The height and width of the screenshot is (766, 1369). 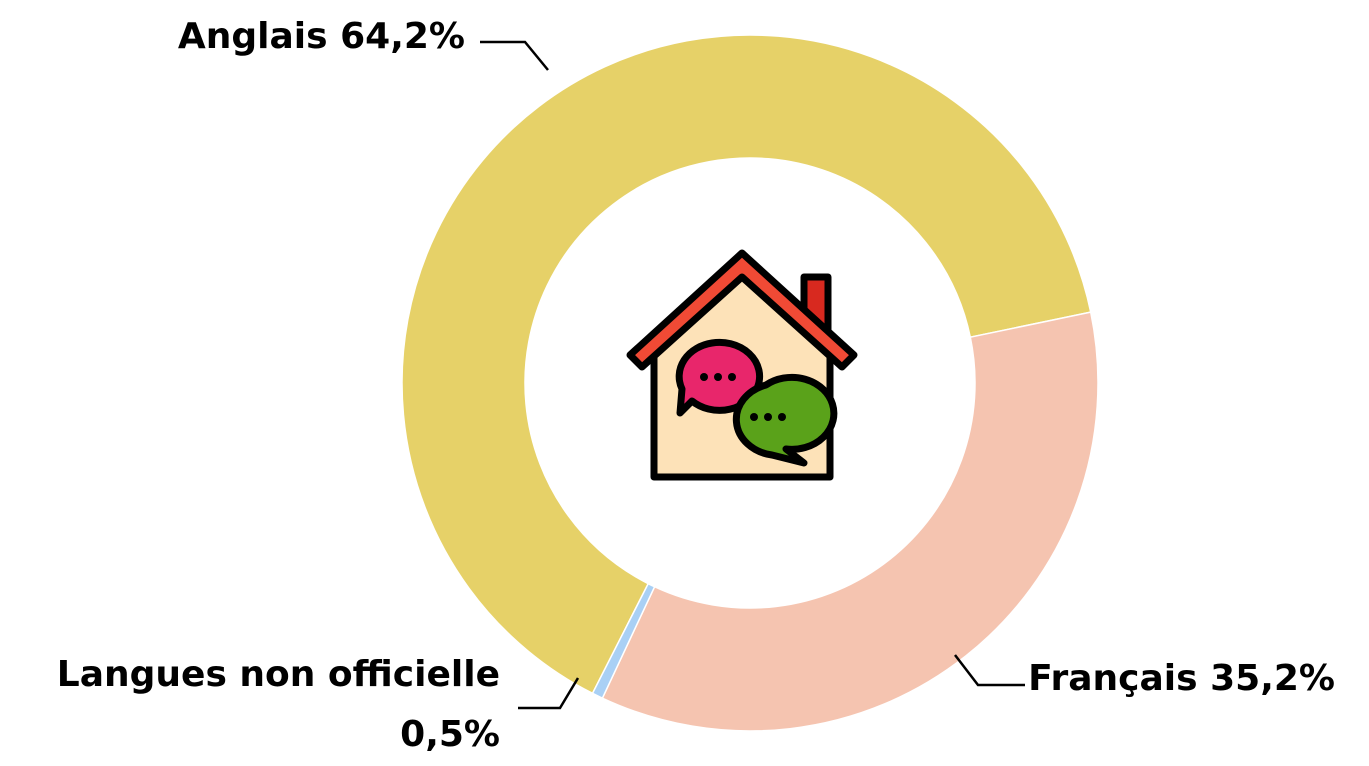 I want to click on slice-label: Français 35,2%, so click(x=1181, y=678).